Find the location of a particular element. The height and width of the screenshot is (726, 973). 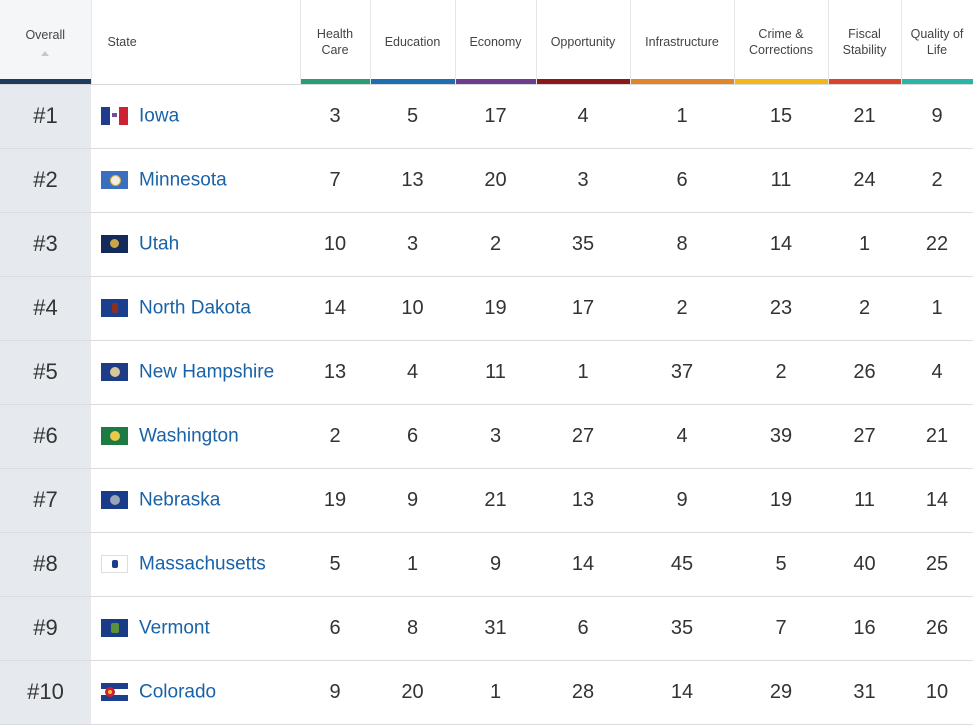

overall-rank: #8 is located at coordinates (45, 564).